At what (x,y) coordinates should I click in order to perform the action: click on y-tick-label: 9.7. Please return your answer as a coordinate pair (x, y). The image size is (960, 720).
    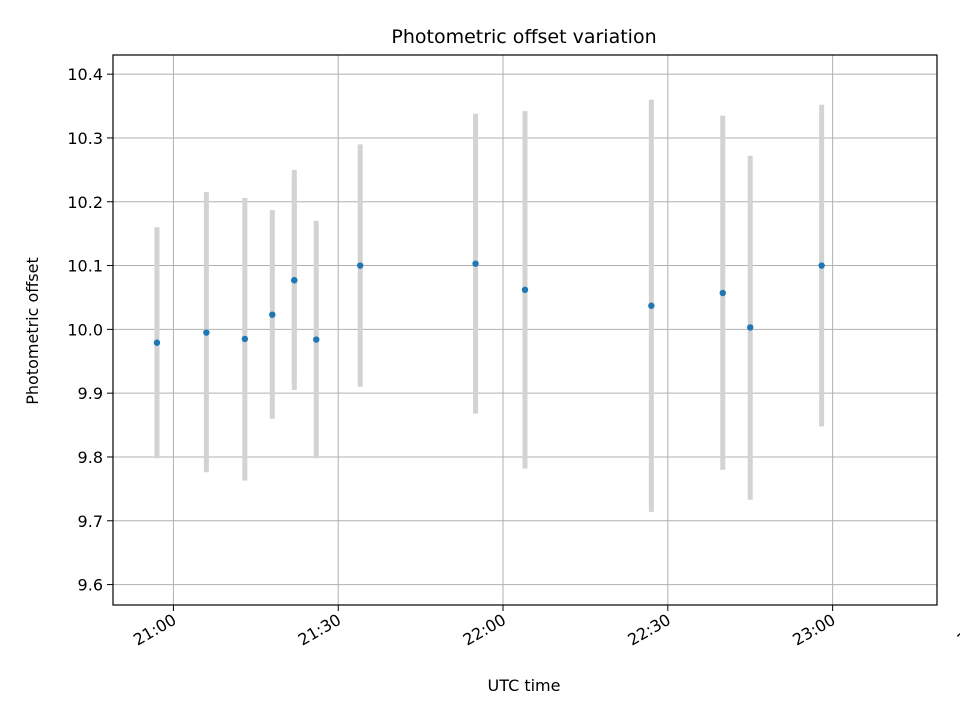
    Looking at the image, I should click on (90, 521).